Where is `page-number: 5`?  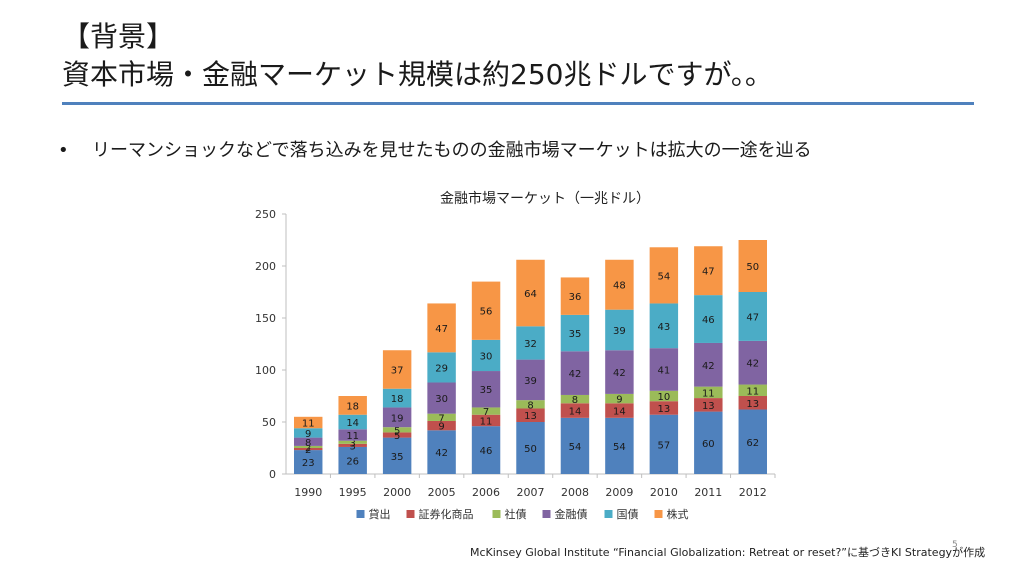
page-number: 5 is located at coordinates (955, 545).